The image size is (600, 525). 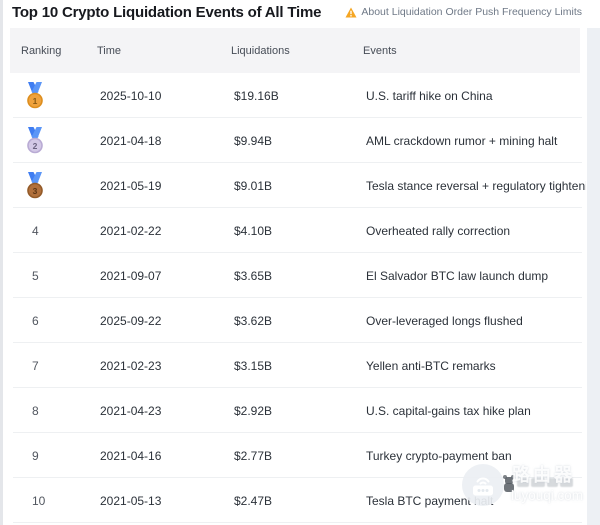 I want to click on gold-medal-icon: 1, so click(x=35, y=95).